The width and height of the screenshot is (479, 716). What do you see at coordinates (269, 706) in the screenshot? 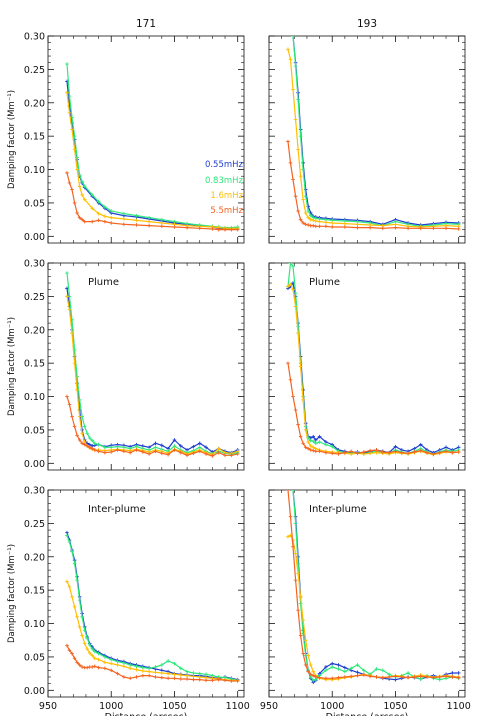
I see `panel-193-inter-plume-xtick-label-950: 950` at bounding box center [269, 706].